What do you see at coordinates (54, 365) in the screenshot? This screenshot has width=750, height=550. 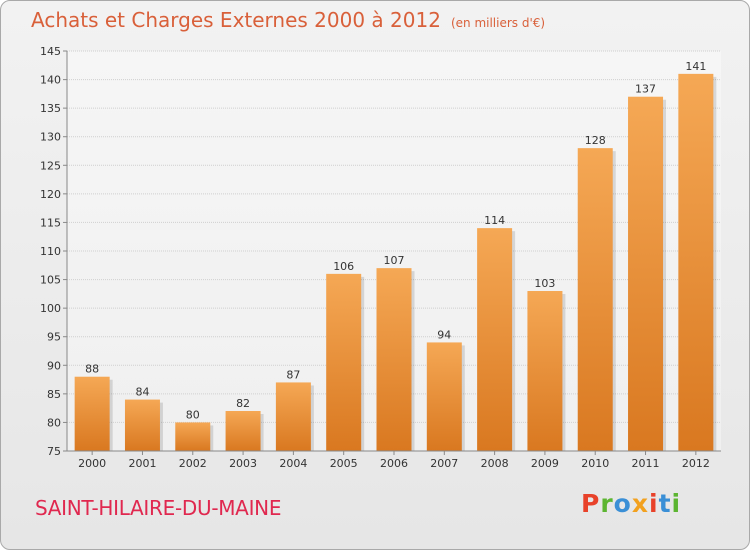 I see `y-tick-label: 90` at bounding box center [54, 365].